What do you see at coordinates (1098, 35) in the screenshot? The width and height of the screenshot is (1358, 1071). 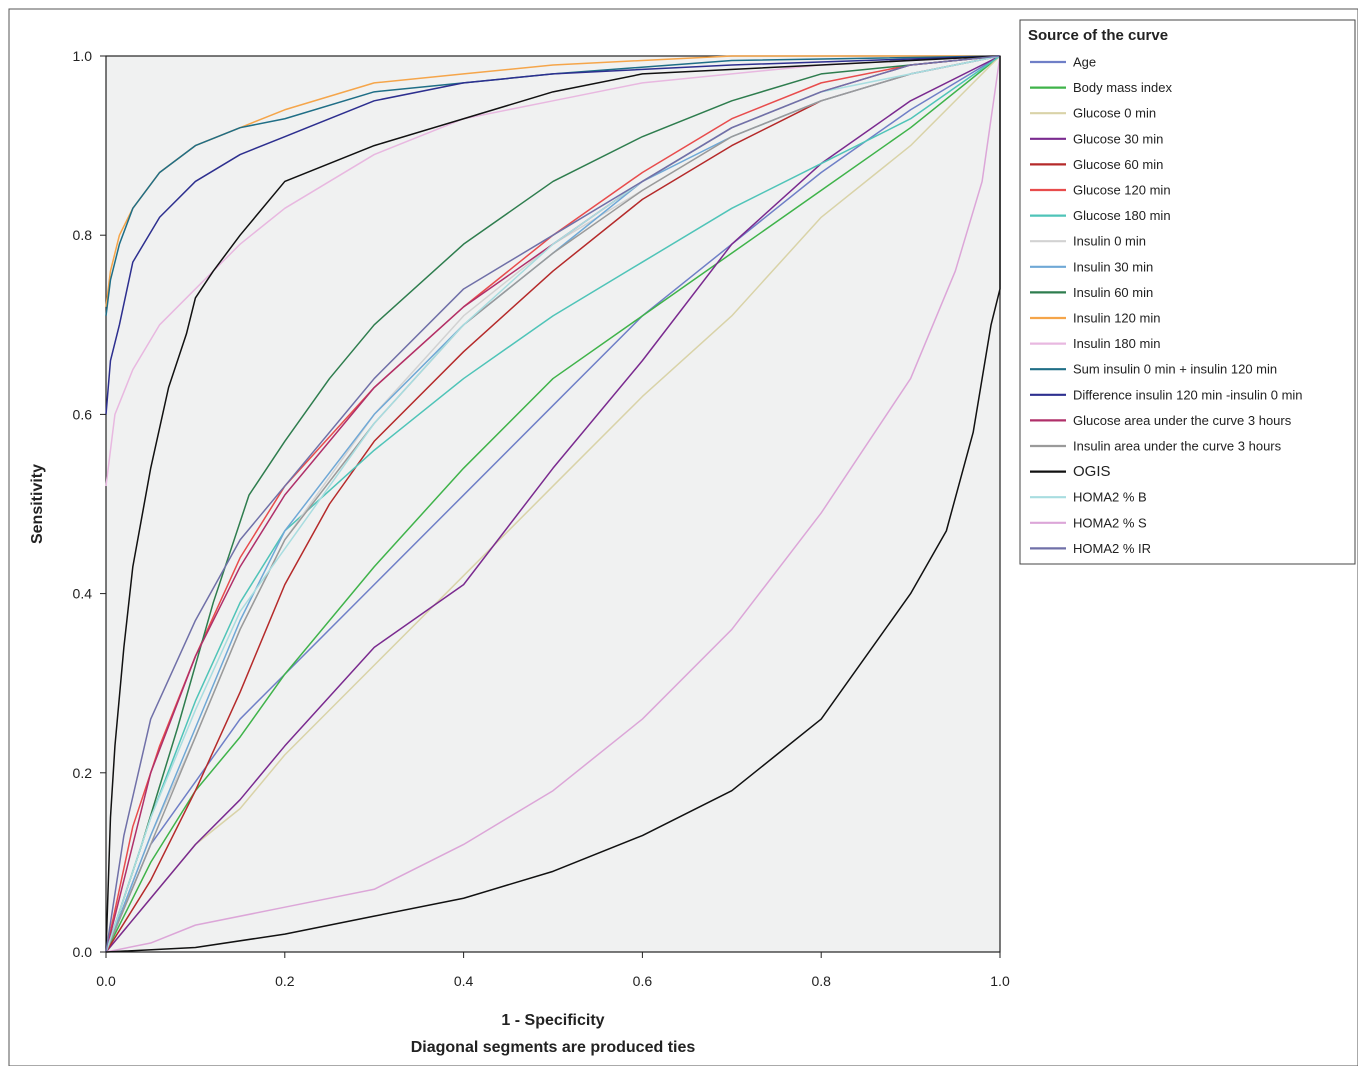 I see `legend-title: Source of the curve` at bounding box center [1098, 35].